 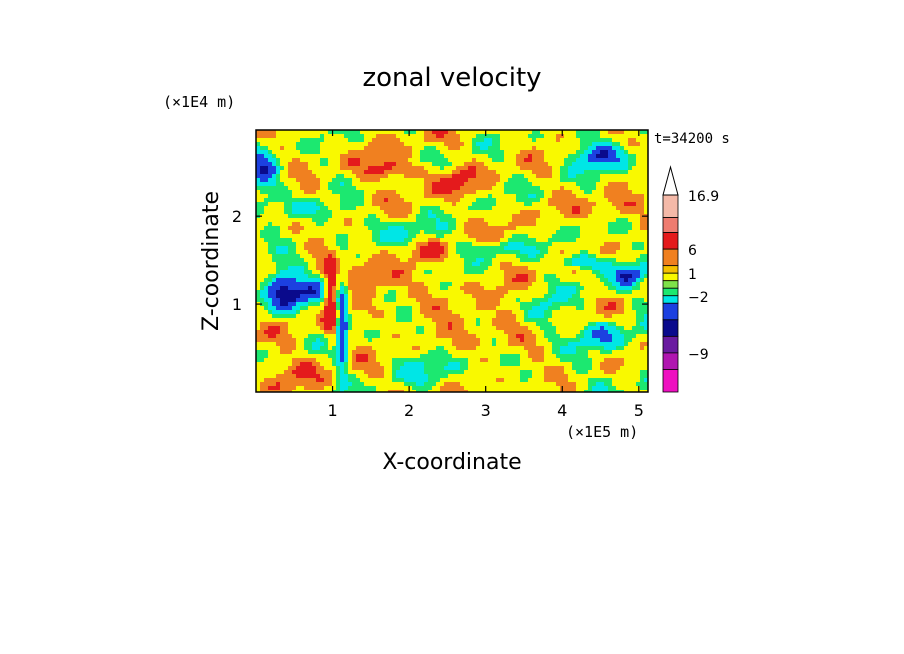 What do you see at coordinates (332, 410) in the screenshot?
I see `x-tick-label: 1` at bounding box center [332, 410].